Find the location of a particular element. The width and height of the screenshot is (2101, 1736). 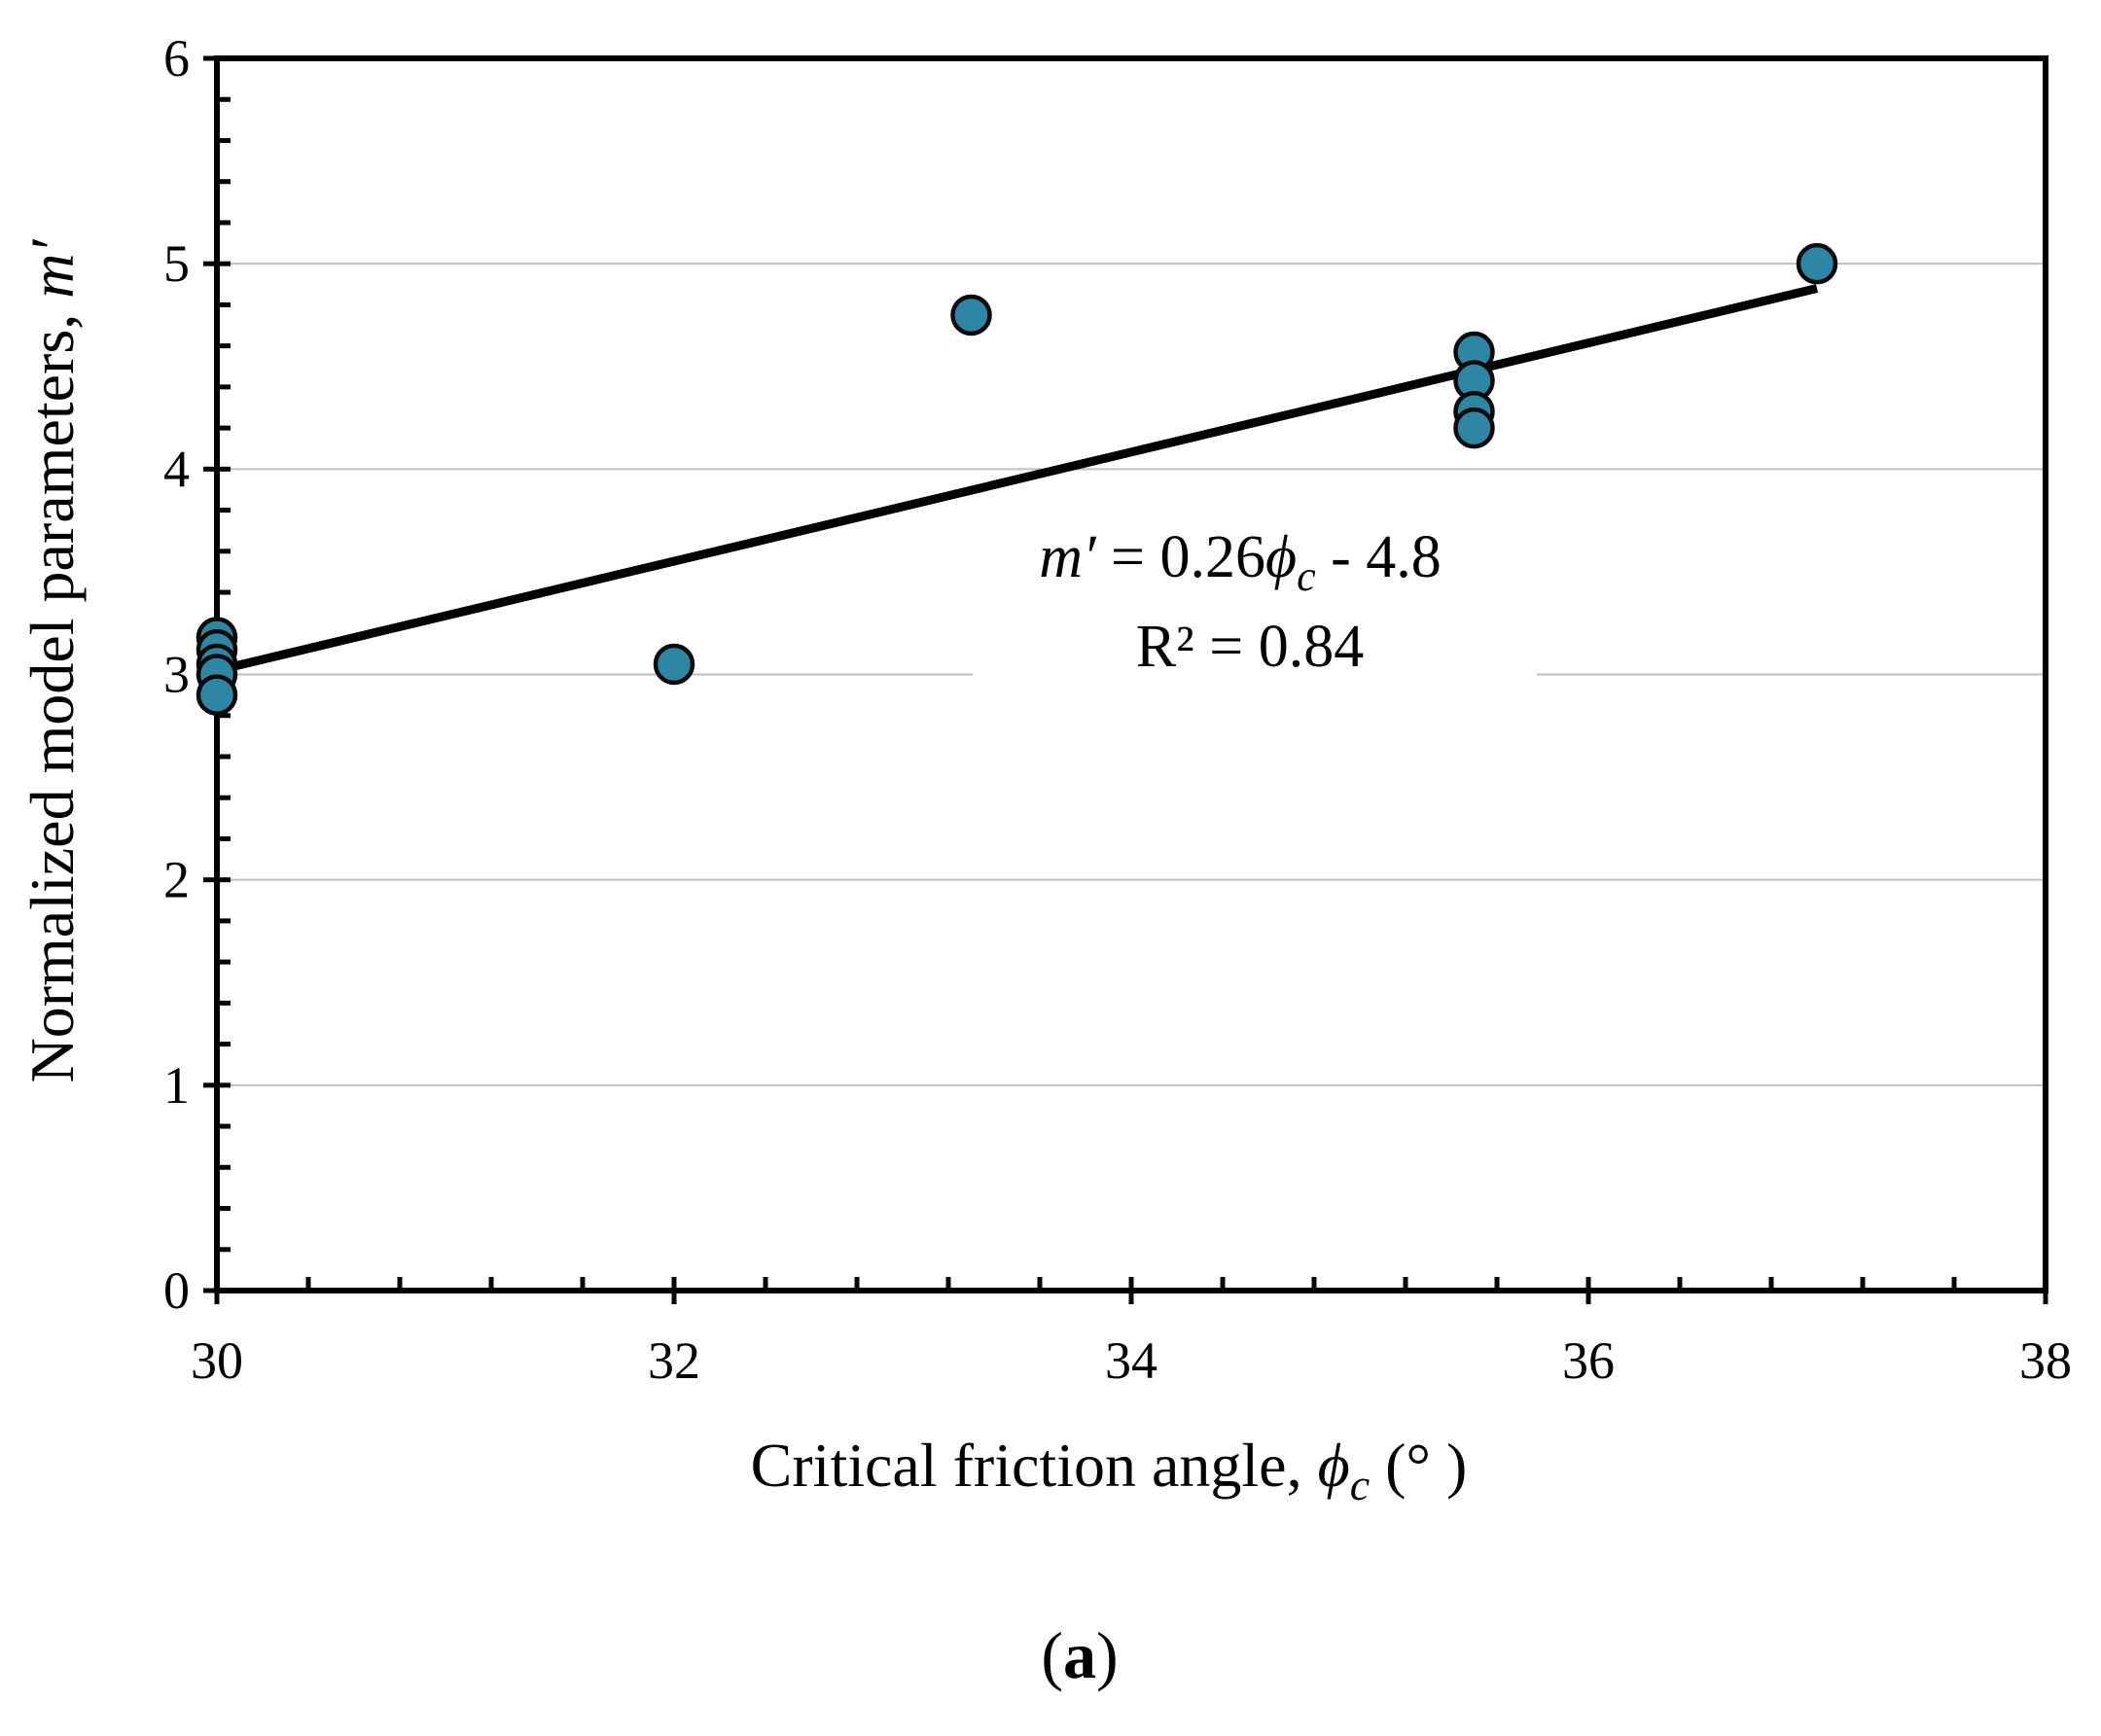

equation-lhs: m′ is located at coordinates (1068, 557).